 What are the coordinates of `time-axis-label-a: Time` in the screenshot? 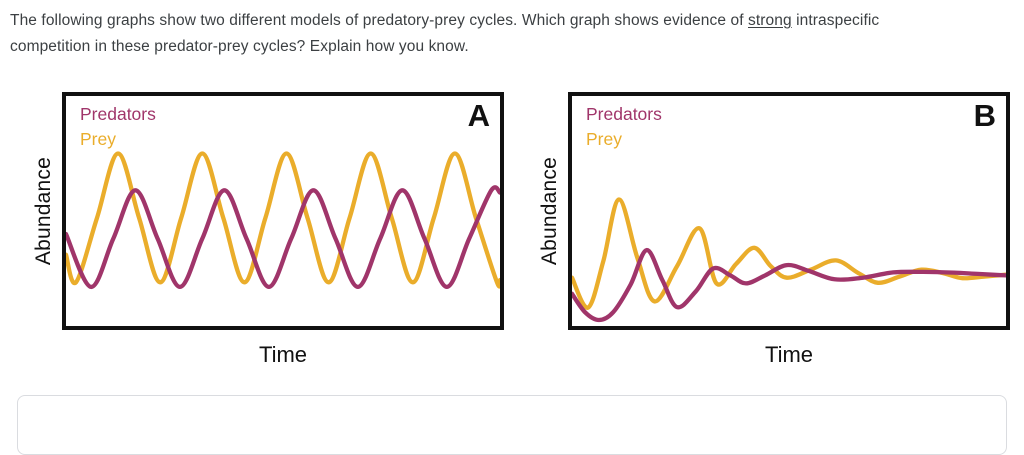 It's located at (283, 354).